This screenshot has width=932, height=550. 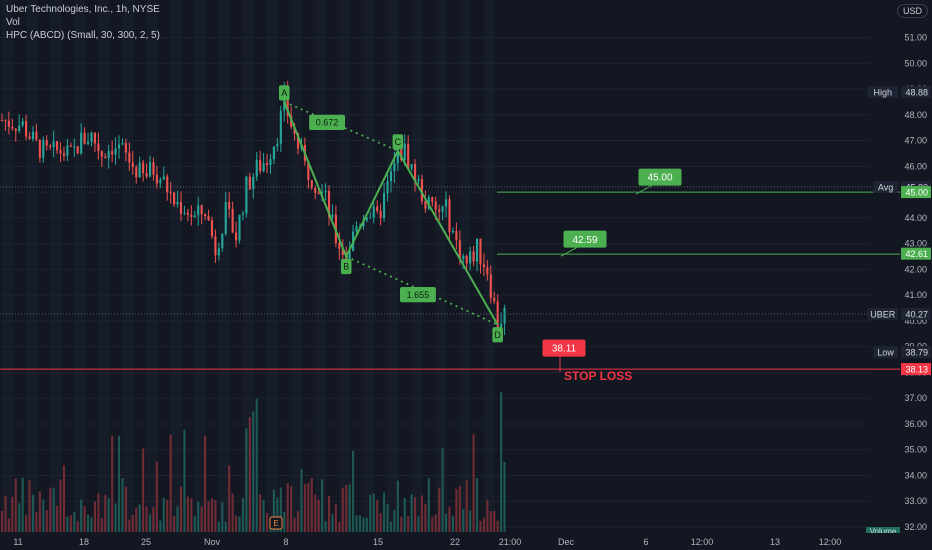 What do you see at coordinates (915, 475) in the screenshot?
I see `y-tick-label: 34.00` at bounding box center [915, 475].